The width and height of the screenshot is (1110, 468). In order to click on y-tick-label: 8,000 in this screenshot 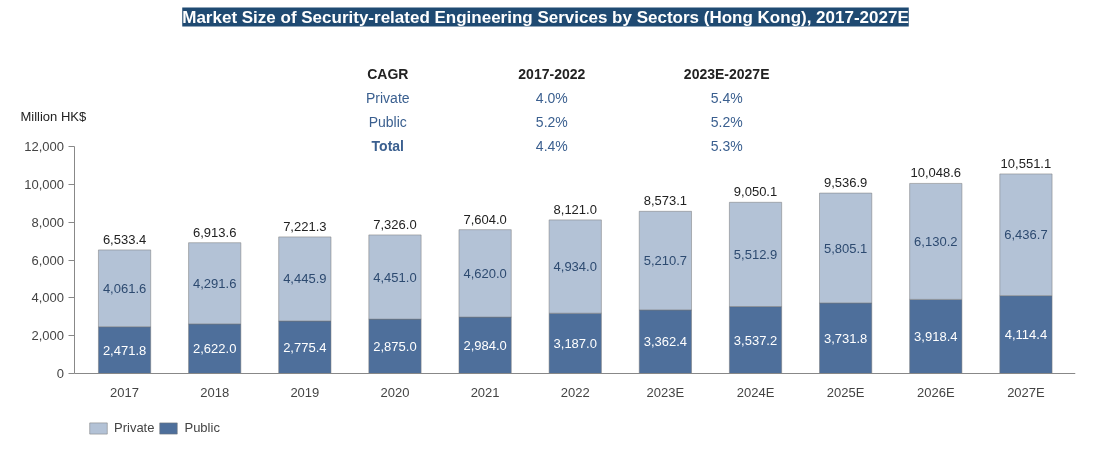, I will do `click(48, 222)`.